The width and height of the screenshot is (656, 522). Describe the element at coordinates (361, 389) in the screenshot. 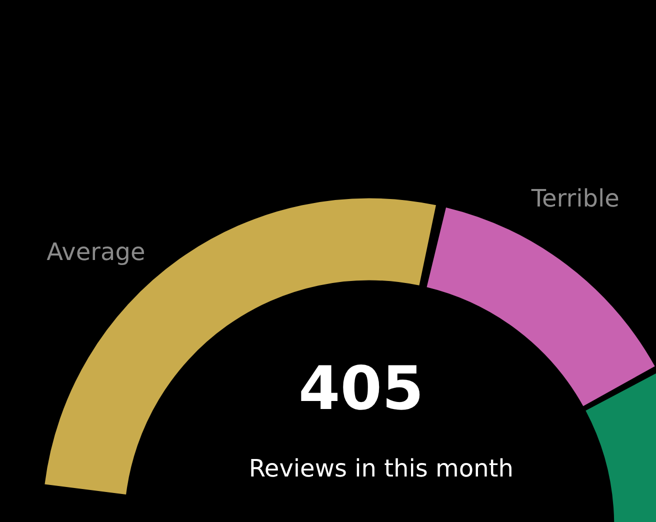

I see `text: 405` at that location.